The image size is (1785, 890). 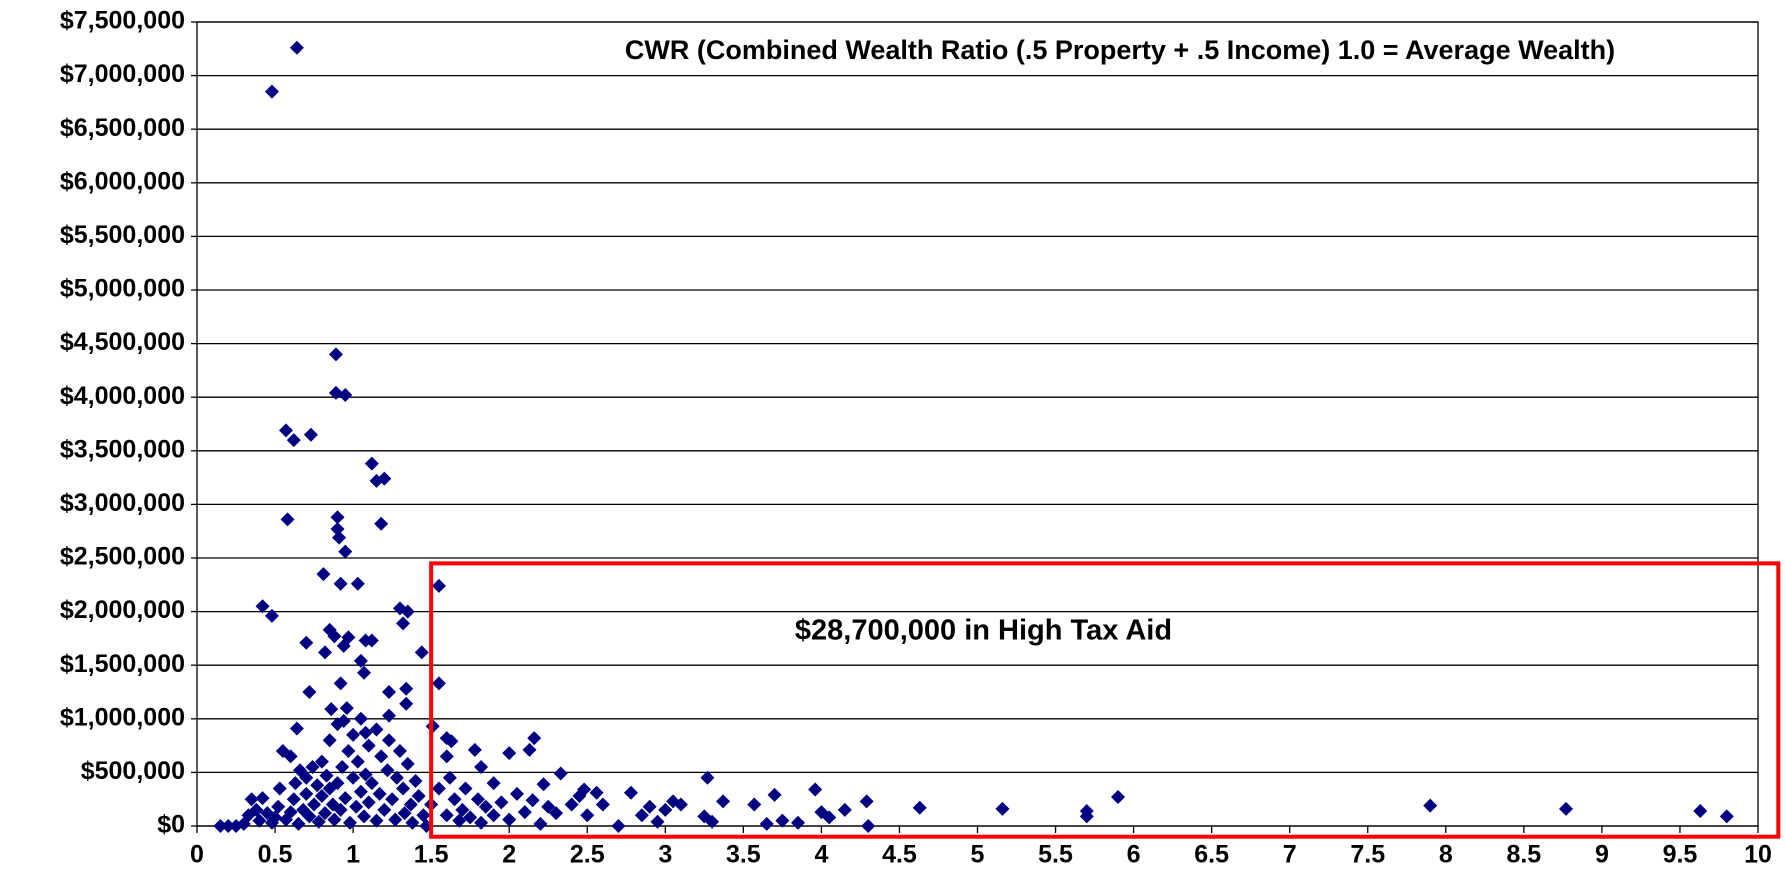 I want to click on y-tick-label: $500,000, so click(x=133, y=771).